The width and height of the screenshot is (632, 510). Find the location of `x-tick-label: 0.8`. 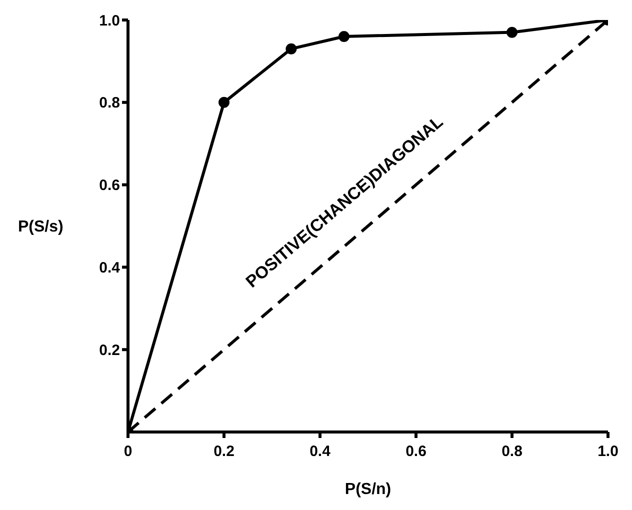

x-tick-label: 0.8 is located at coordinates (512, 451).